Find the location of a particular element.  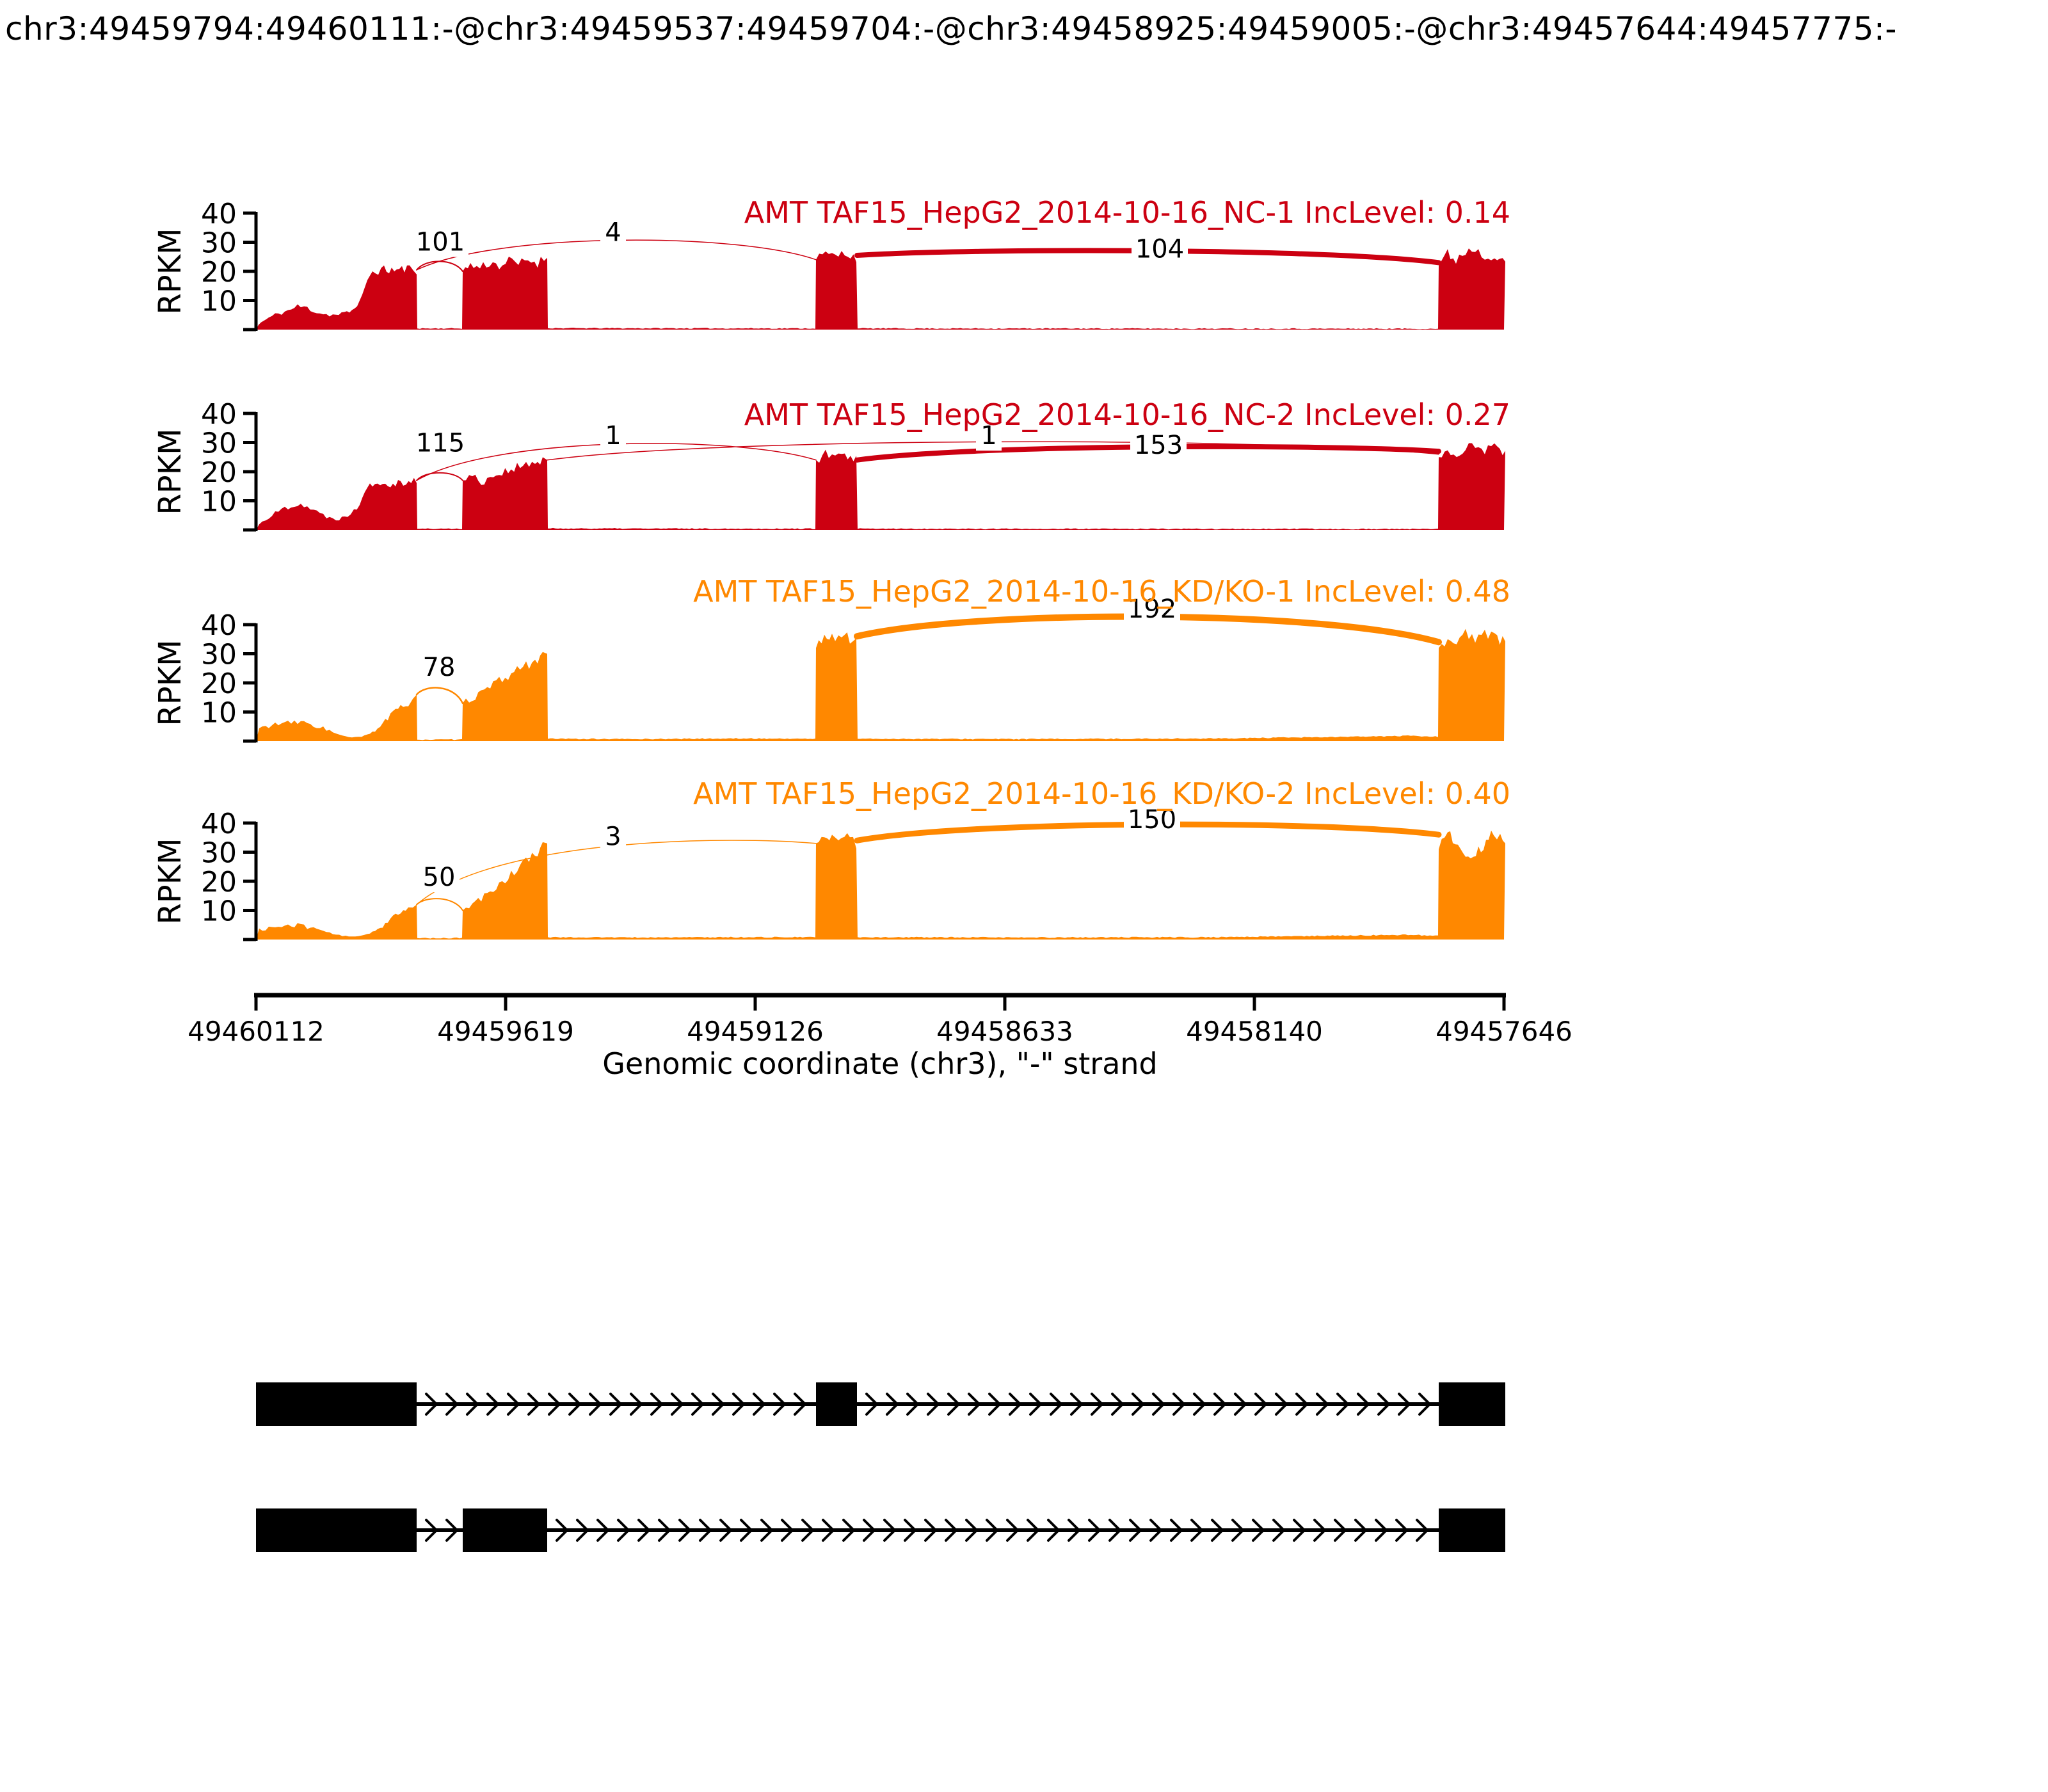

transcript-structures-layer is located at coordinates (880, 1467).